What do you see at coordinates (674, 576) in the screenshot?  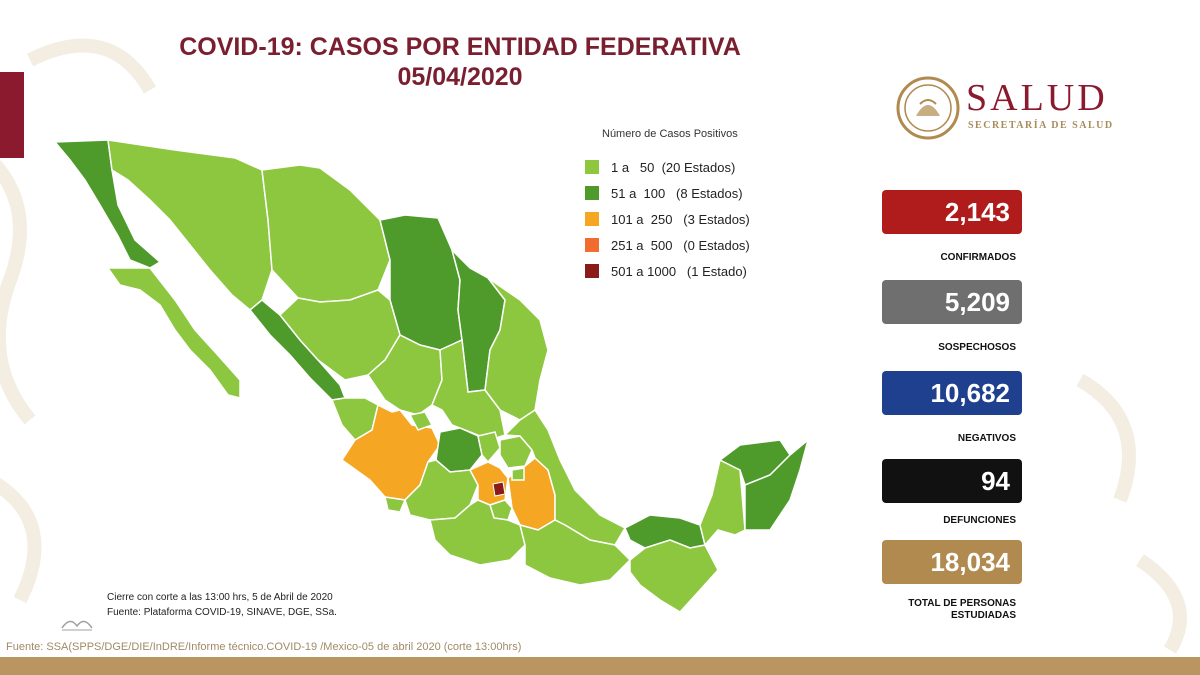 I see `state-chiapas` at bounding box center [674, 576].